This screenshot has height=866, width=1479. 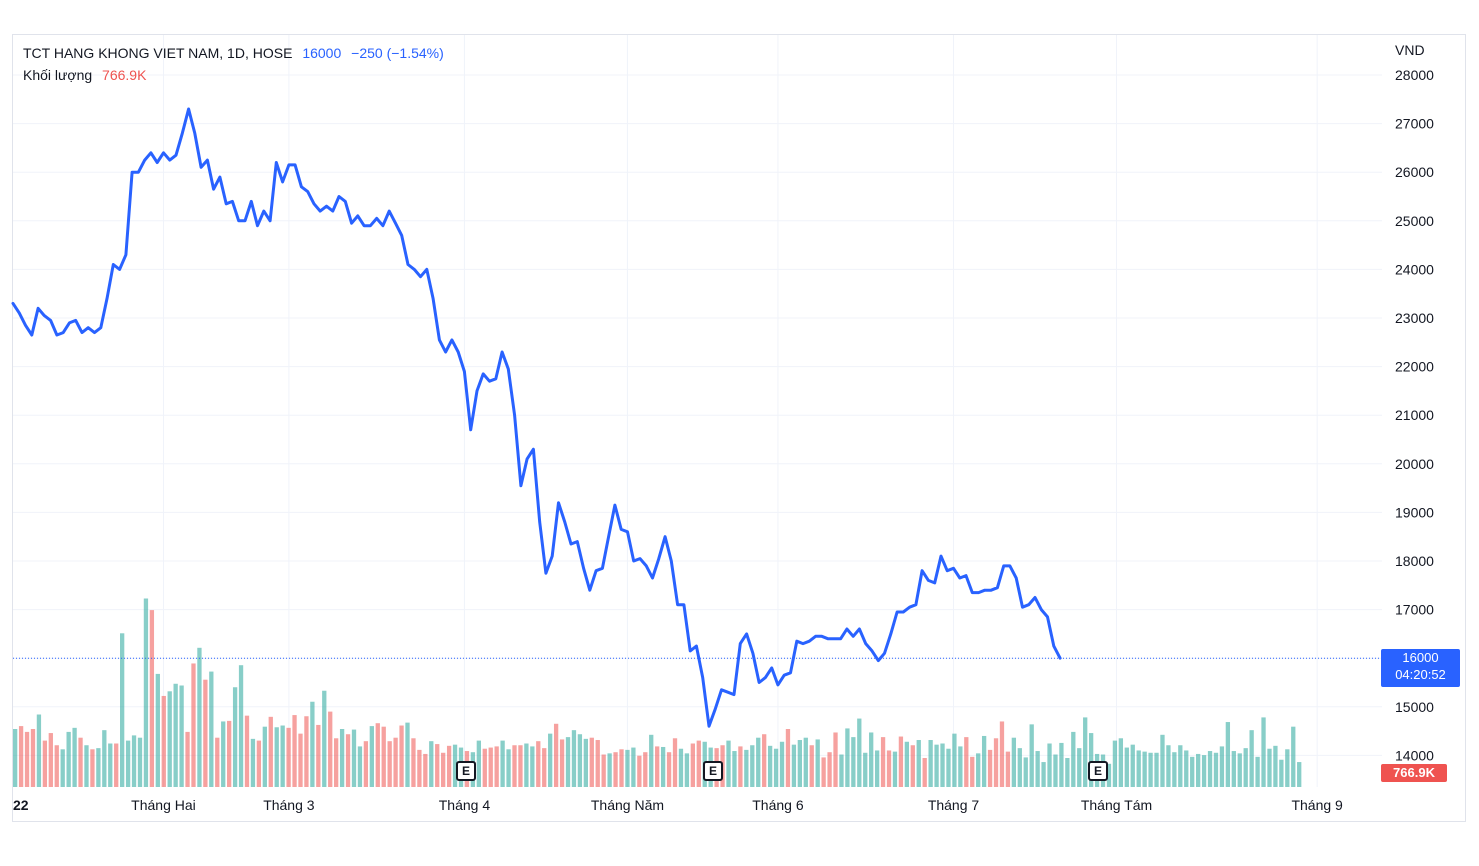 What do you see at coordinates (1317, 805) in the screenshot?
I see `x-tick-label: Tháng 9` at bounding box center [1317, 805].